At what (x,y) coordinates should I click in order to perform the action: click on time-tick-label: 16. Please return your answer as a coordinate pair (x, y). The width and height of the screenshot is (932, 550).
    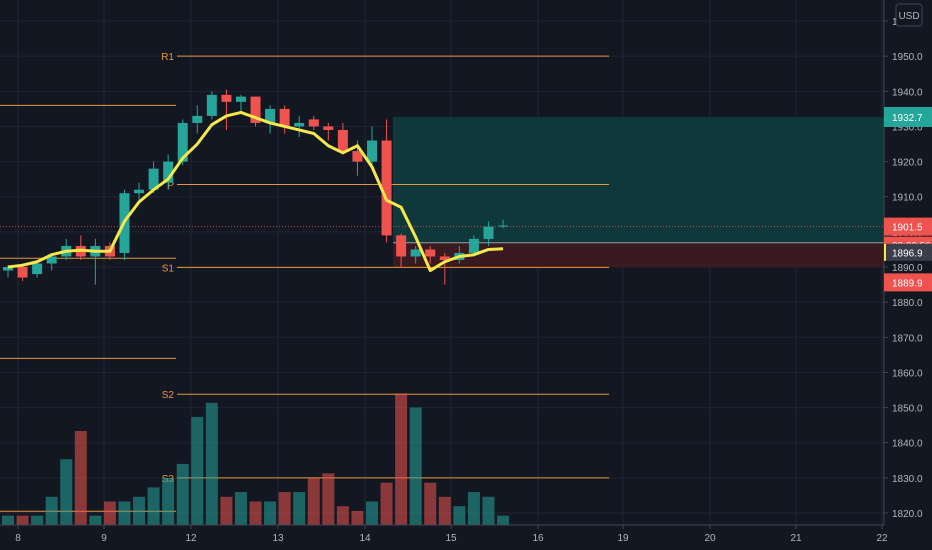
    Looking at the image, I should click on (538, 538).